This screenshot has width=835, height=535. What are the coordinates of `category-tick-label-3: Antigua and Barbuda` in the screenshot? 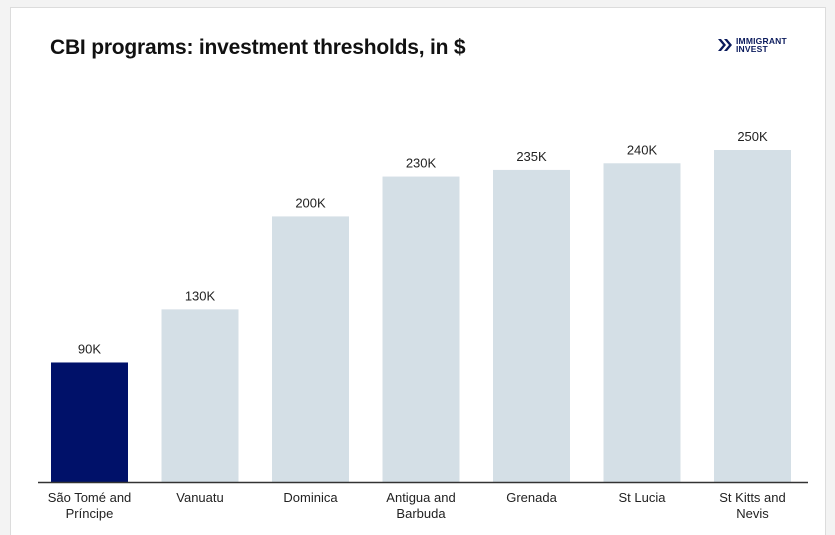 It's located at (420, 505).